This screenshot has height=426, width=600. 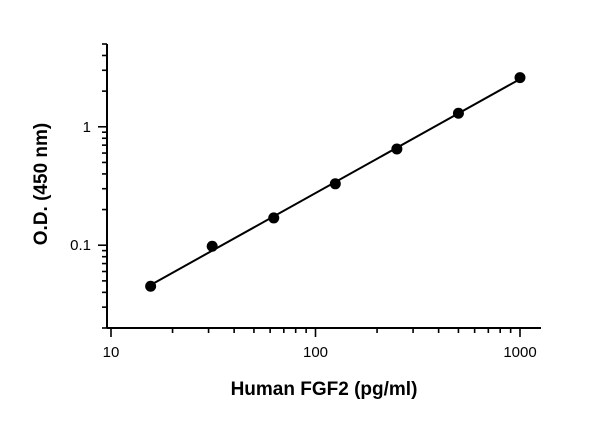 What do you see at coordinates (111, 352) in the screenshot?
I see `x-tick-label: 10` at bounding box center [111, 352].